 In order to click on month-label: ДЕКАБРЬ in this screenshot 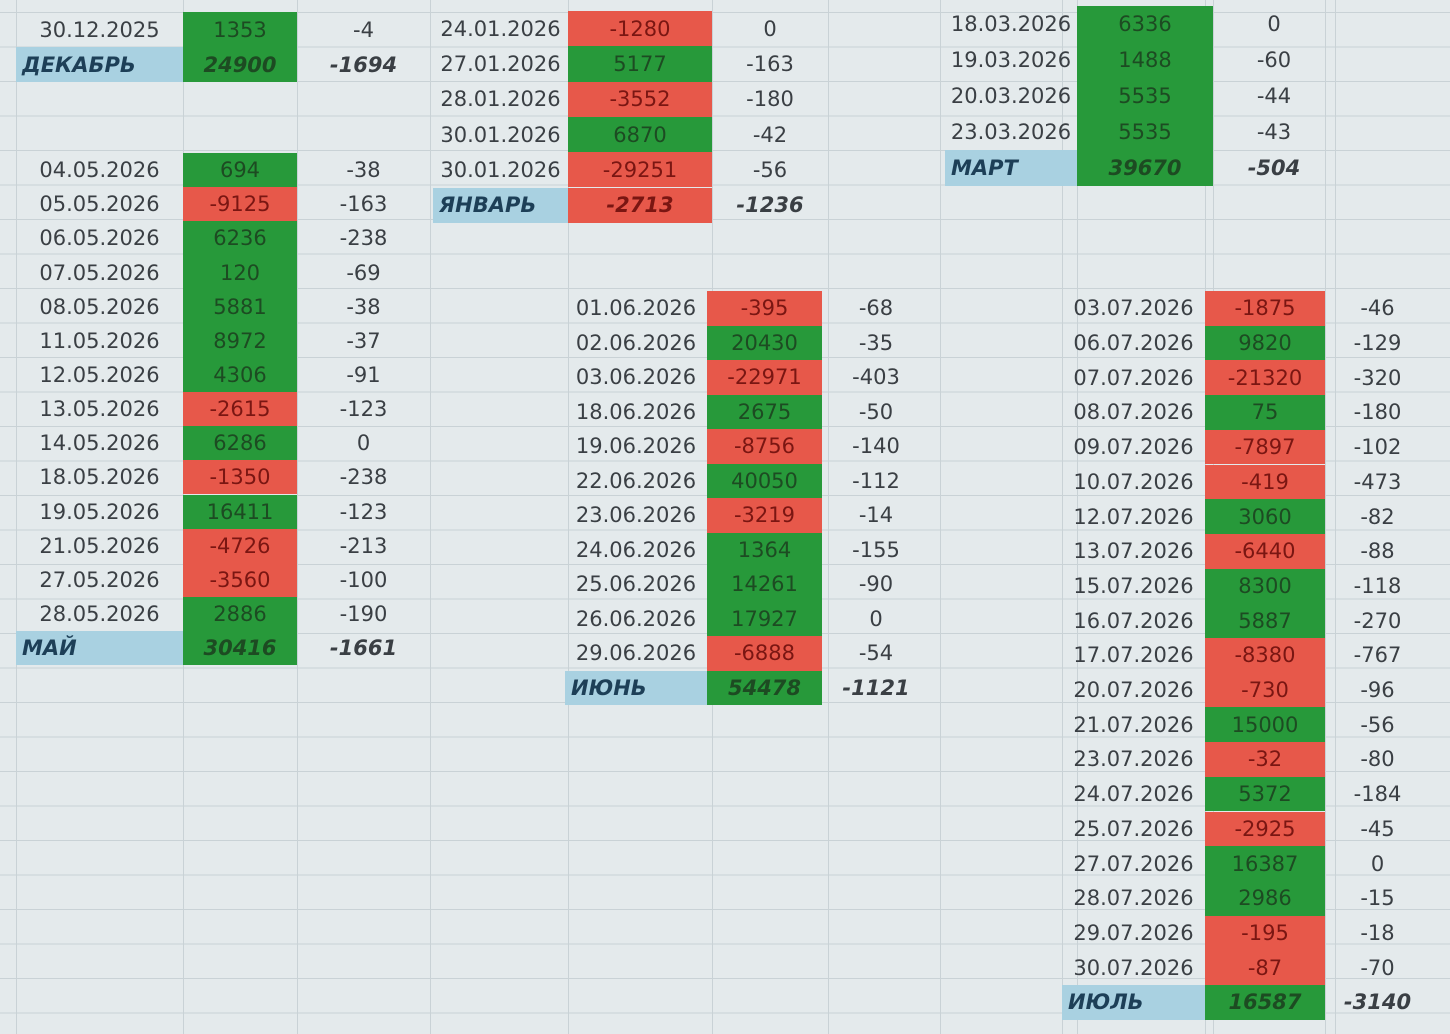, I will do `click(99, 64)`.